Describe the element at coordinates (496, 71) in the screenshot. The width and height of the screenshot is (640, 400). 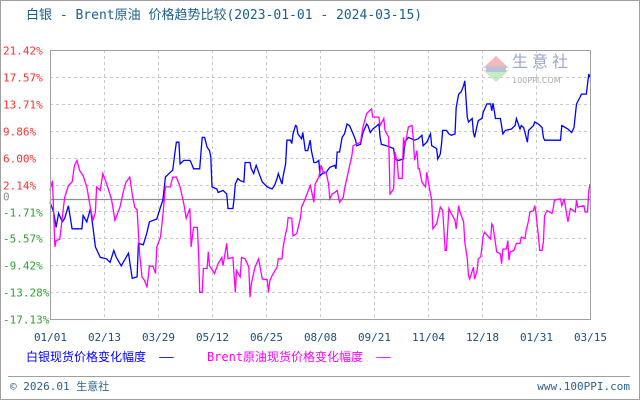
I see `watermark-logo-icon` at that location.